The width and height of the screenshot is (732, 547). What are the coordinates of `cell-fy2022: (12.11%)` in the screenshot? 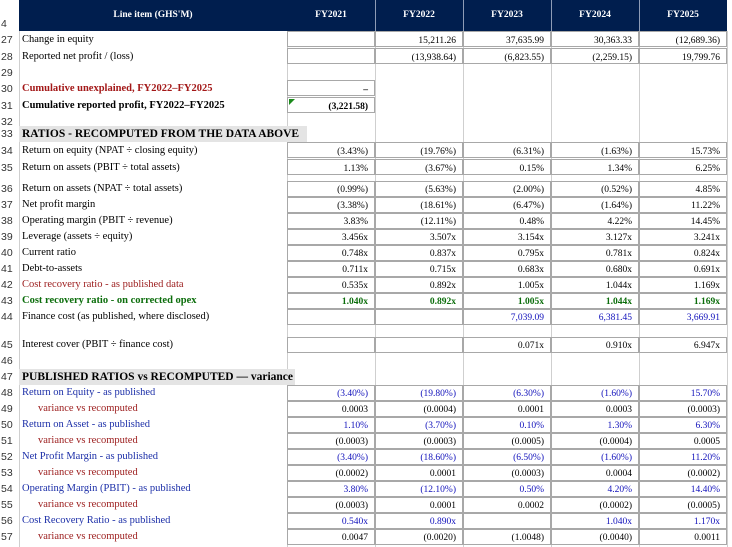 It's located at (419, 221).